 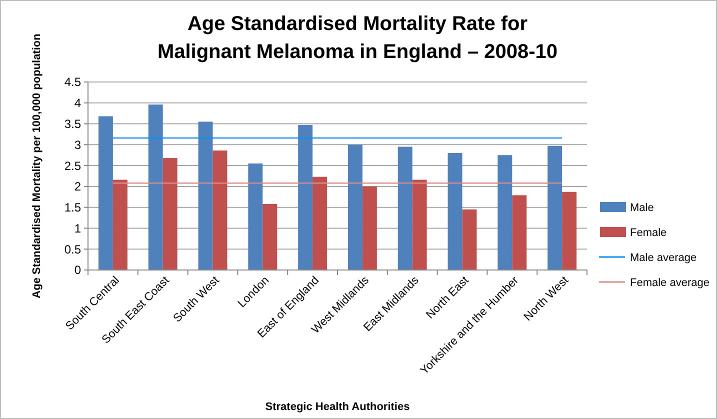 I want to click on y-tick-label: 0.5, so click(x=73, y=249).